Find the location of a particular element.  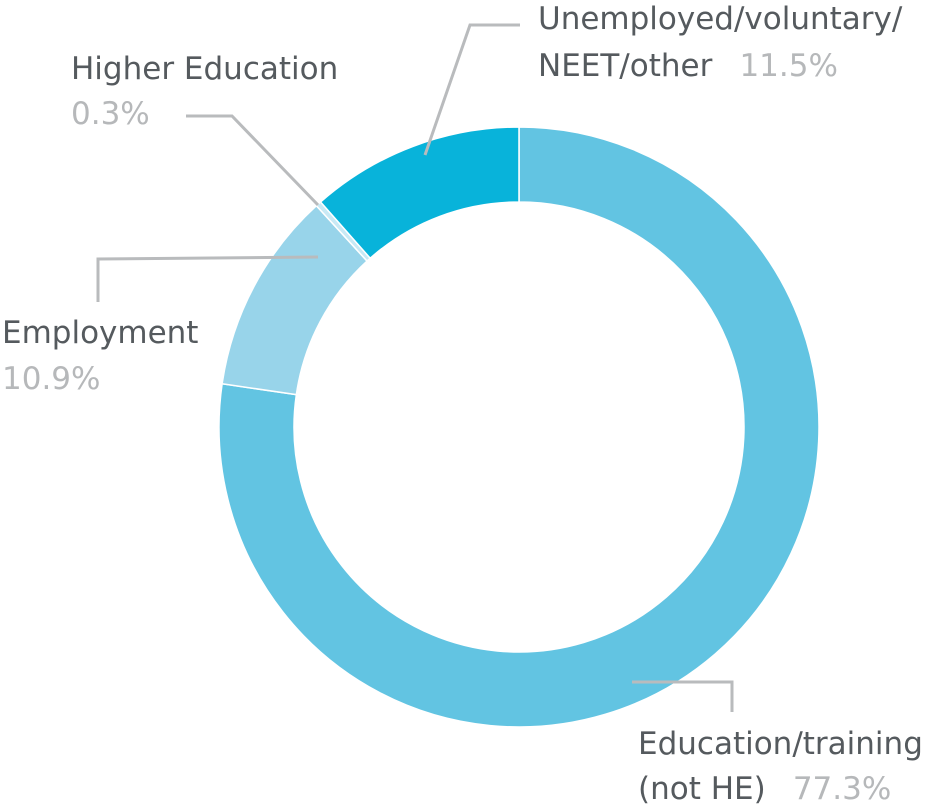

label-employment: Employment 10.9% is located at coordinates (100, 356).